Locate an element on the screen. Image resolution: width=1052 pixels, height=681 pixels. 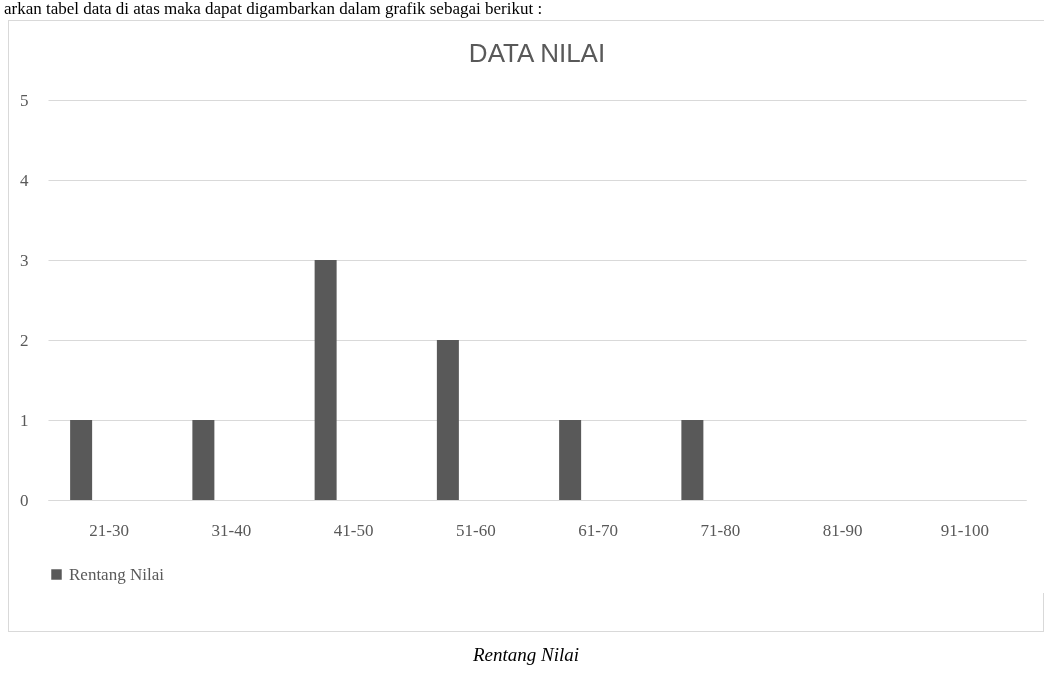
x-tick-label: 41-50 is located at coordinates (353, 530).